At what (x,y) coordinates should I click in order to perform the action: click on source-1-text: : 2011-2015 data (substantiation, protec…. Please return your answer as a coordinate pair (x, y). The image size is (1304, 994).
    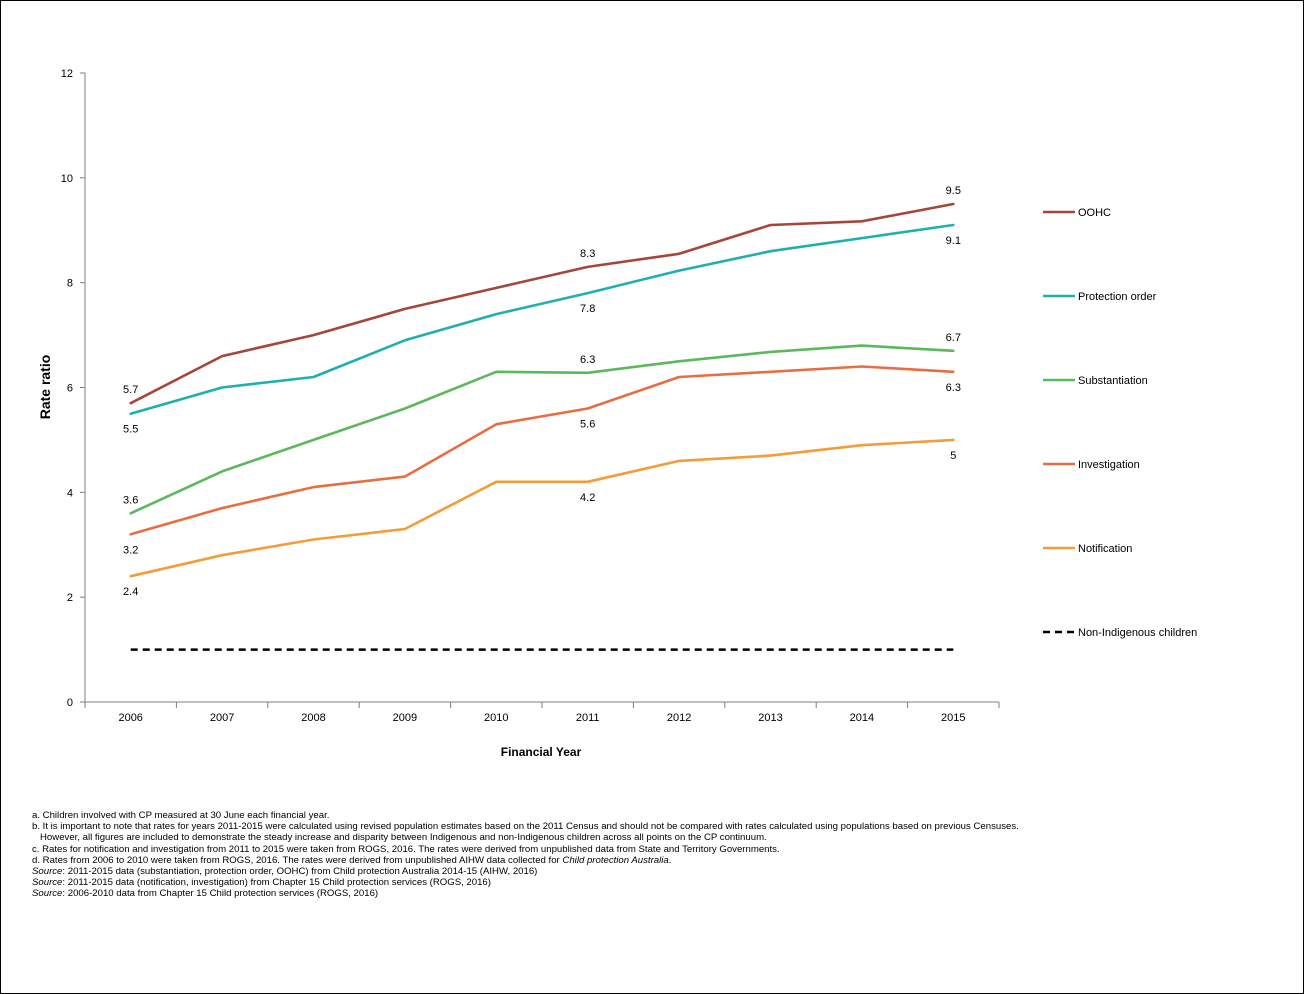
    Looking at the image, I should click on (300, 872).